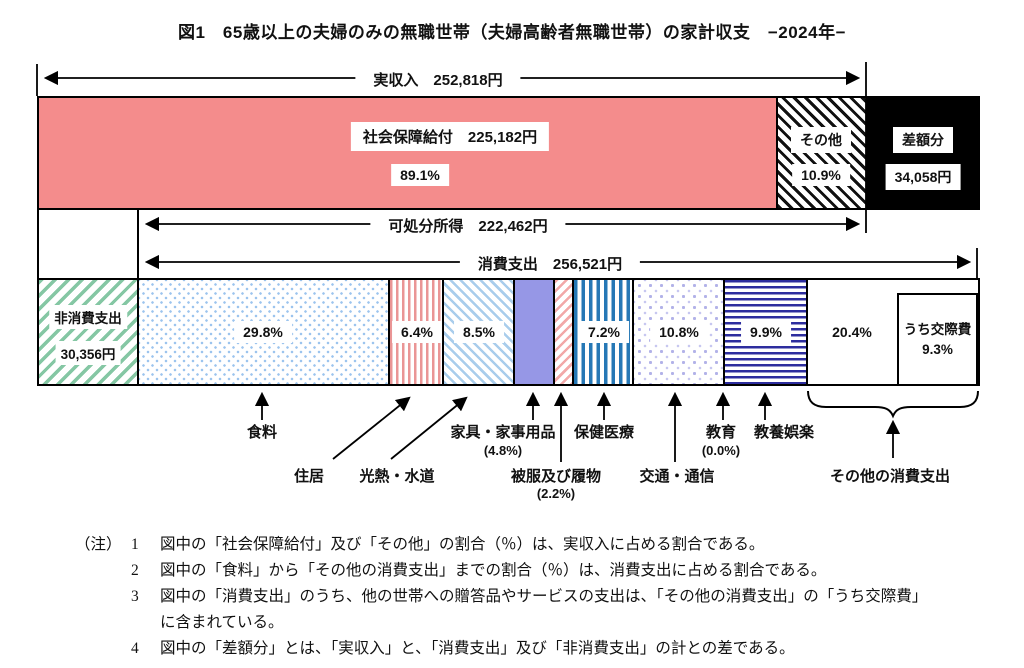 The height and width of the screenshot is (668, 1024). Describe the element at coordinates (564, 332) in the screenshot. I see `segment-clothing` at that location.